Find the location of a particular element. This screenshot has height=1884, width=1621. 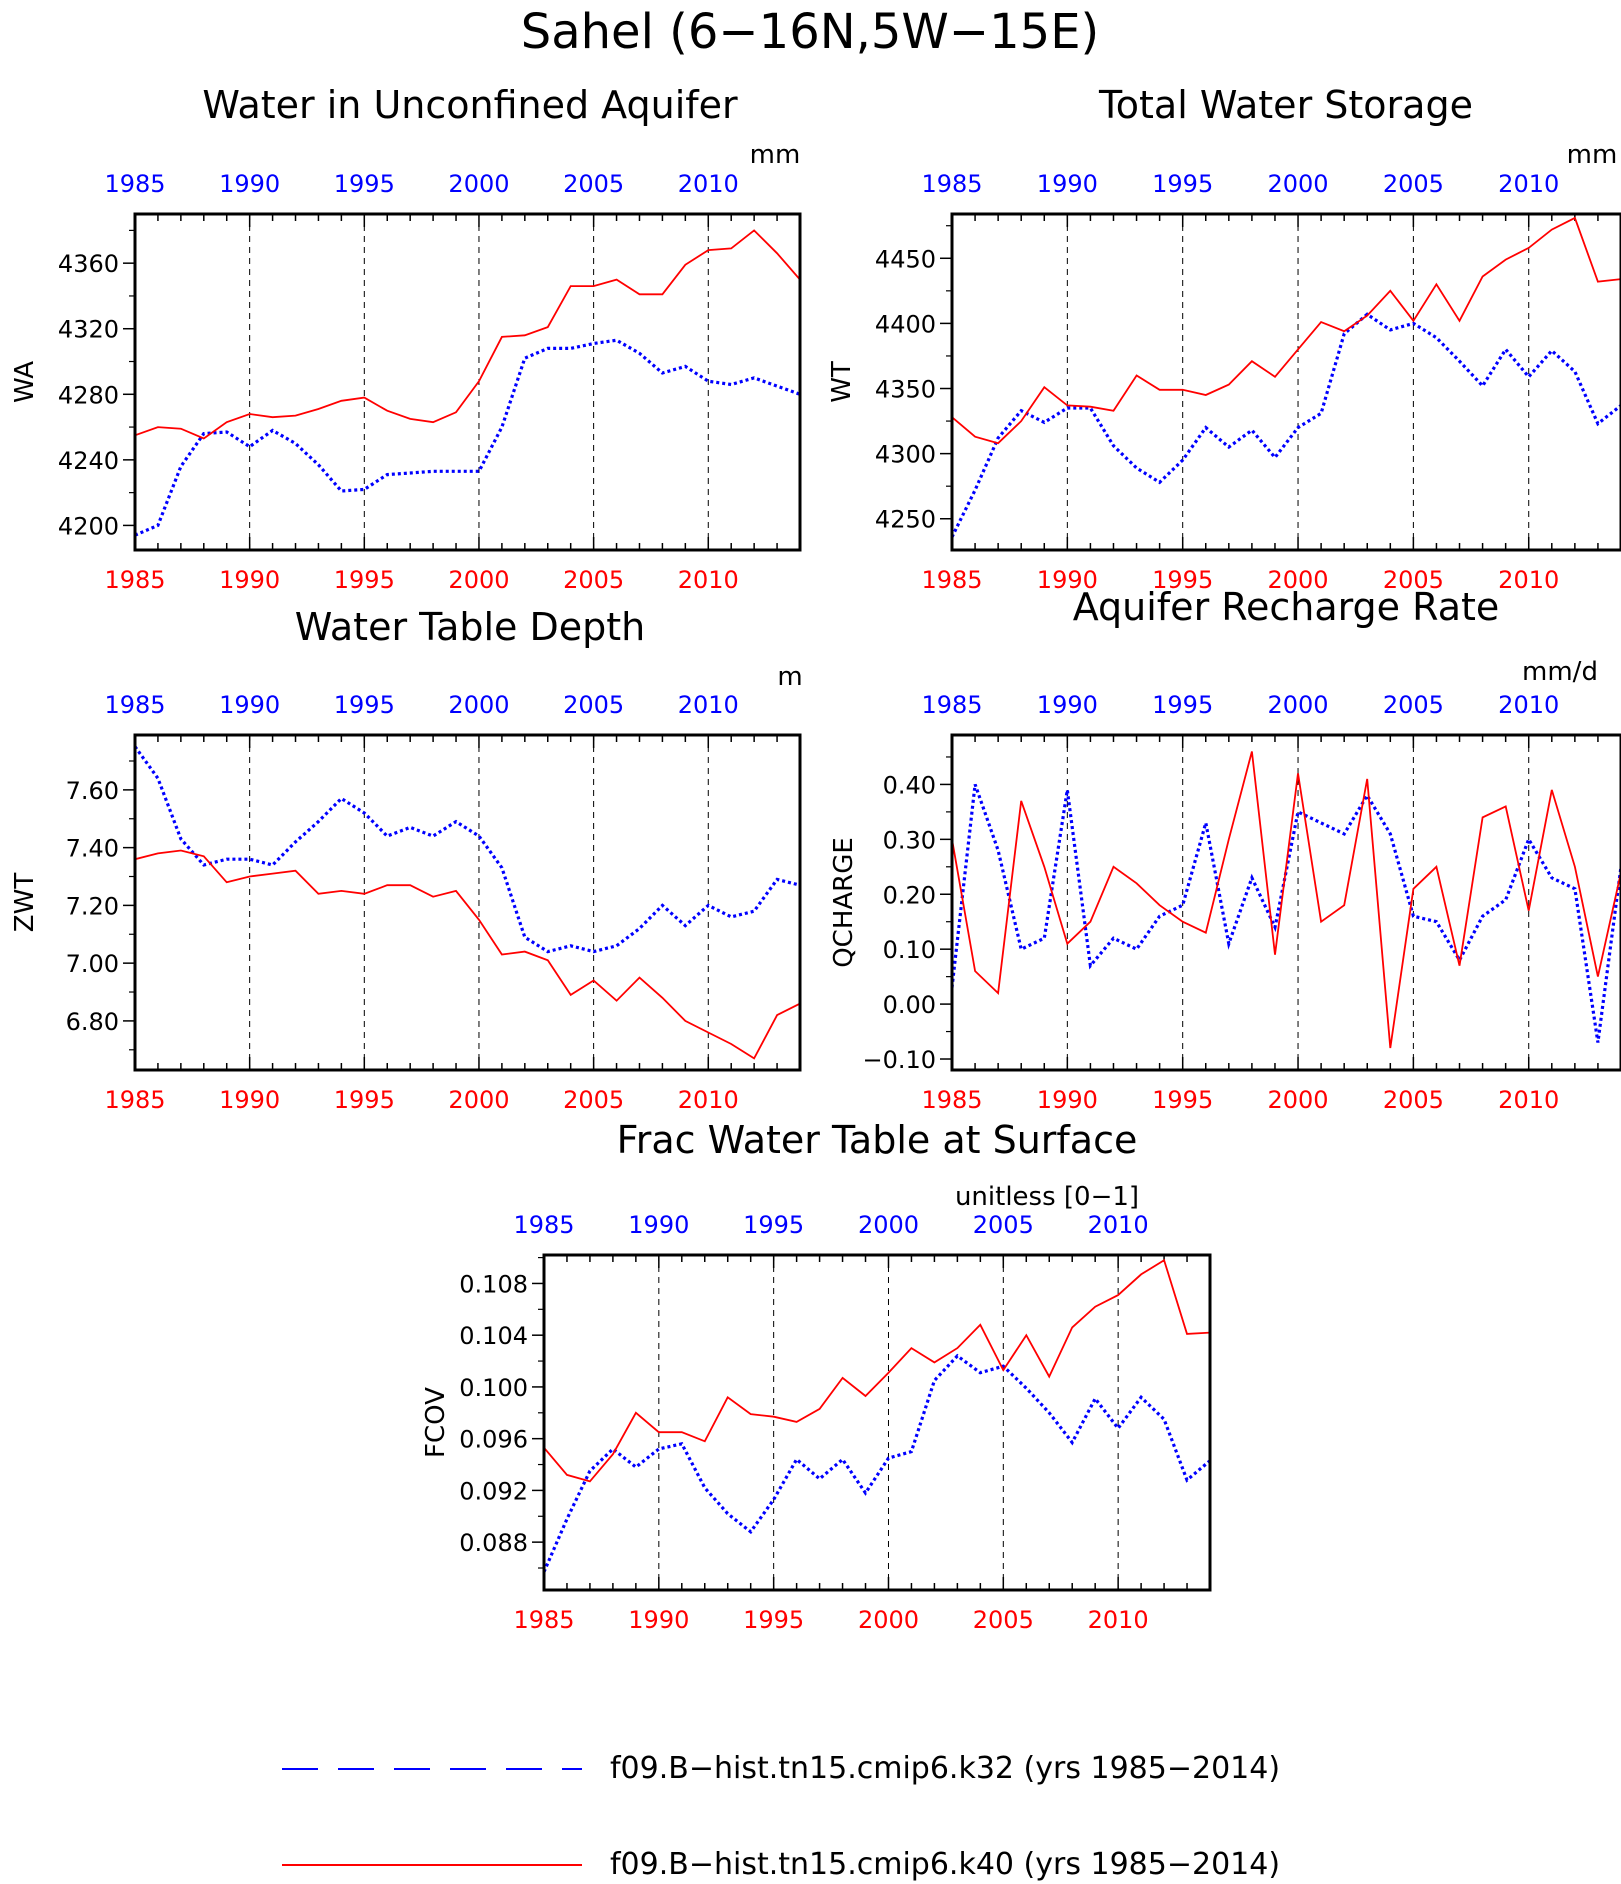

y-tick-label: 0.108 is located at coordinates (493, 1284).